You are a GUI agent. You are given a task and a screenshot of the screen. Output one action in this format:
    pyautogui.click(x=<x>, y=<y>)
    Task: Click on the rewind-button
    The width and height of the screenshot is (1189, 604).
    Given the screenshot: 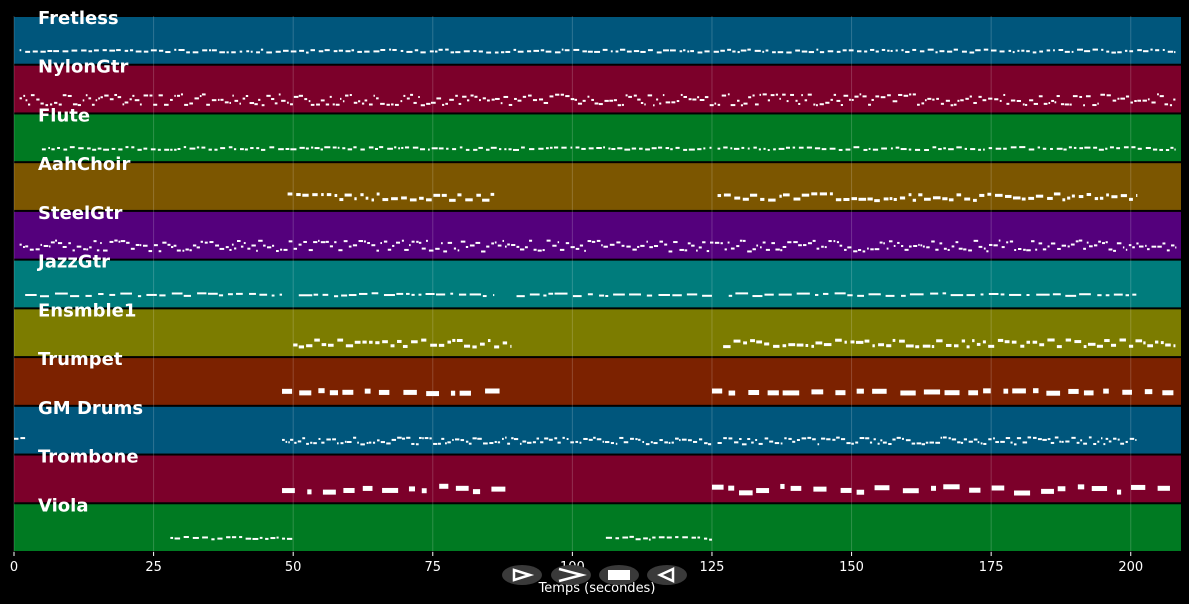 What is the action you would take?
    pyautogui.click(x=667, y=575)
    